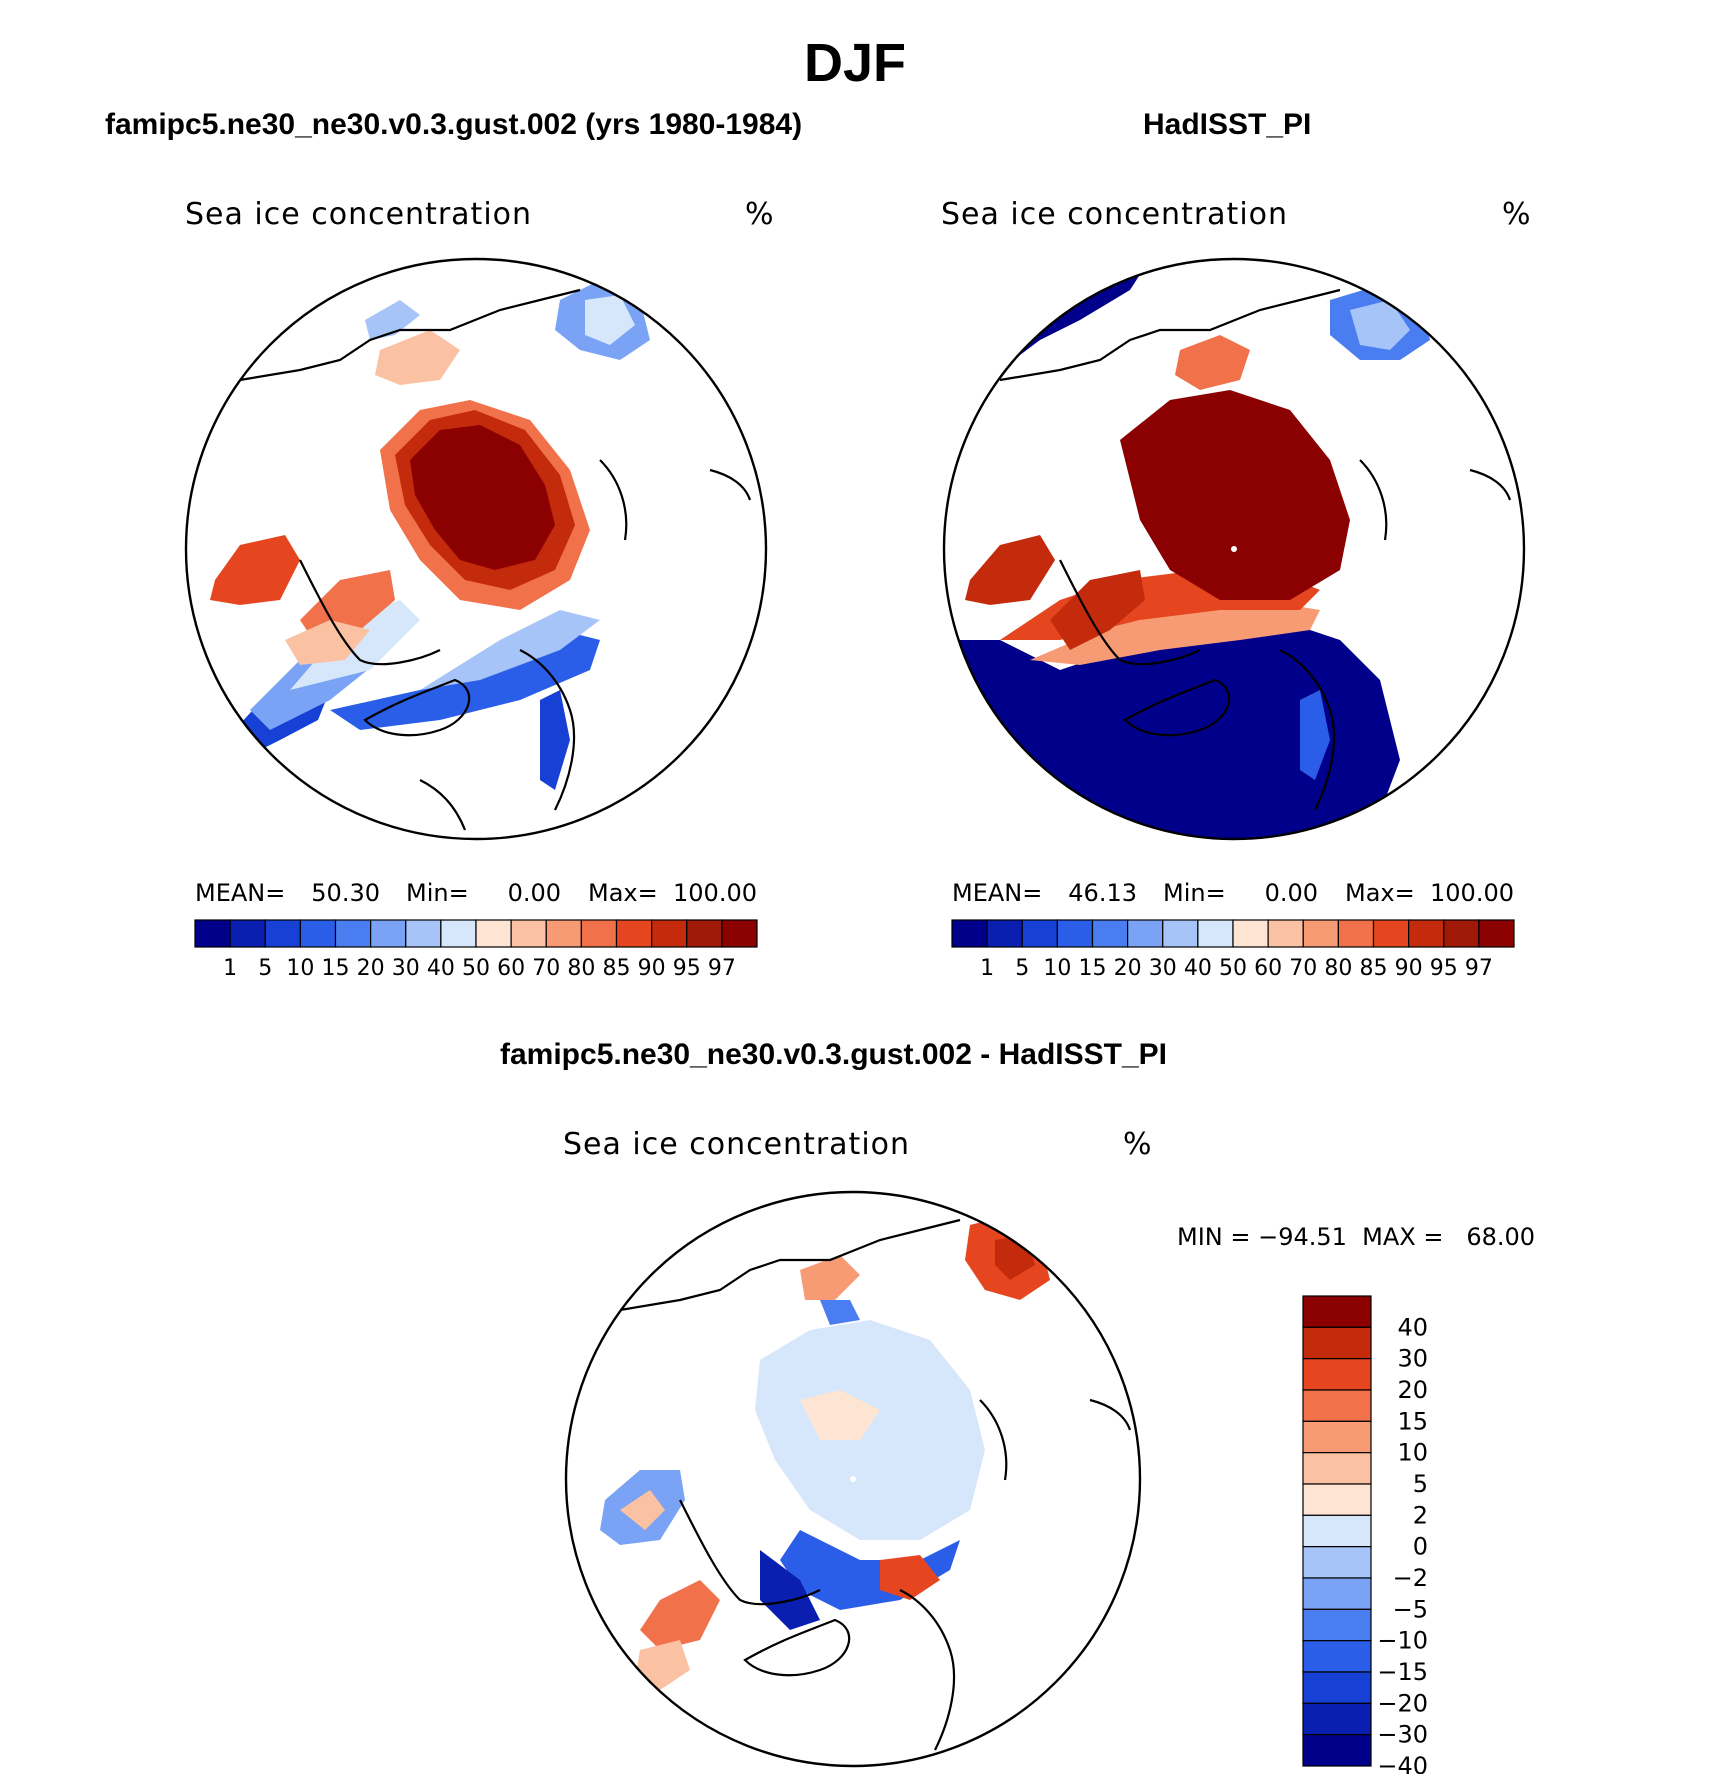 Image resolution: width=1710 pixels, height=1774 pixels. I want to click on panel-1-colorbar-tick-label: 40, so click(441, 968).